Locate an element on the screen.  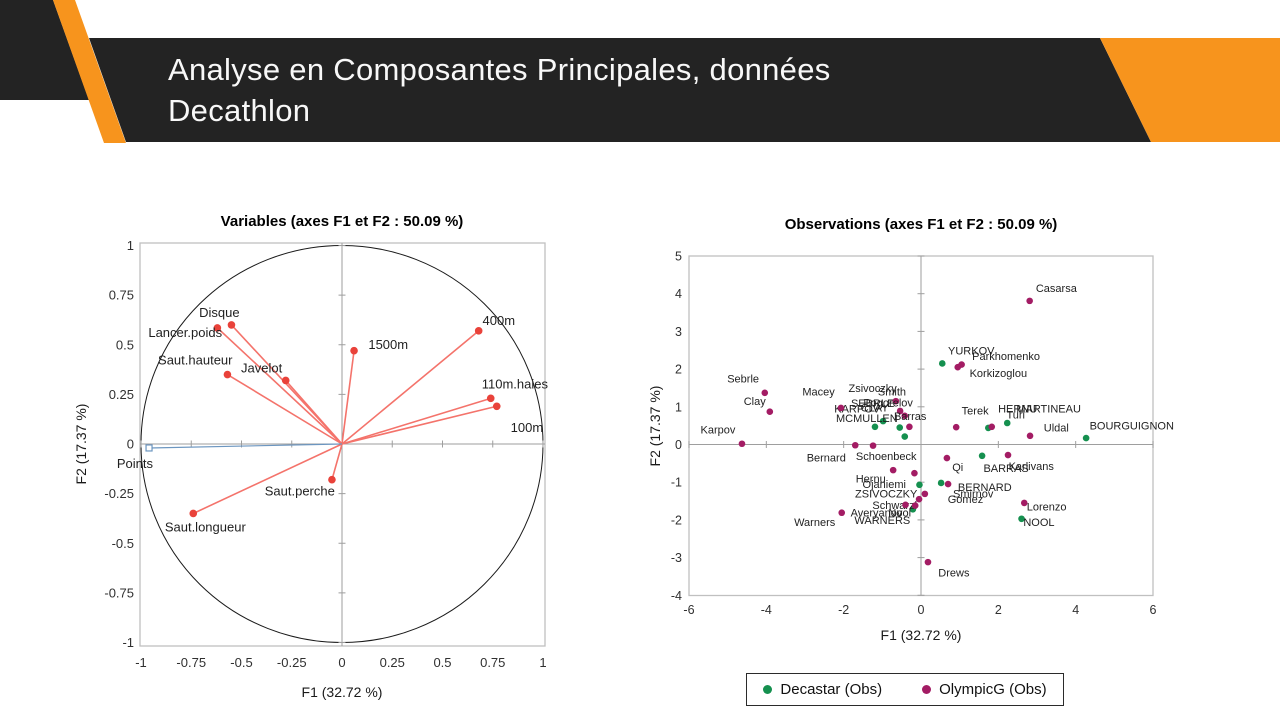
variable-vector-Points is located at coordinates (246, 446).